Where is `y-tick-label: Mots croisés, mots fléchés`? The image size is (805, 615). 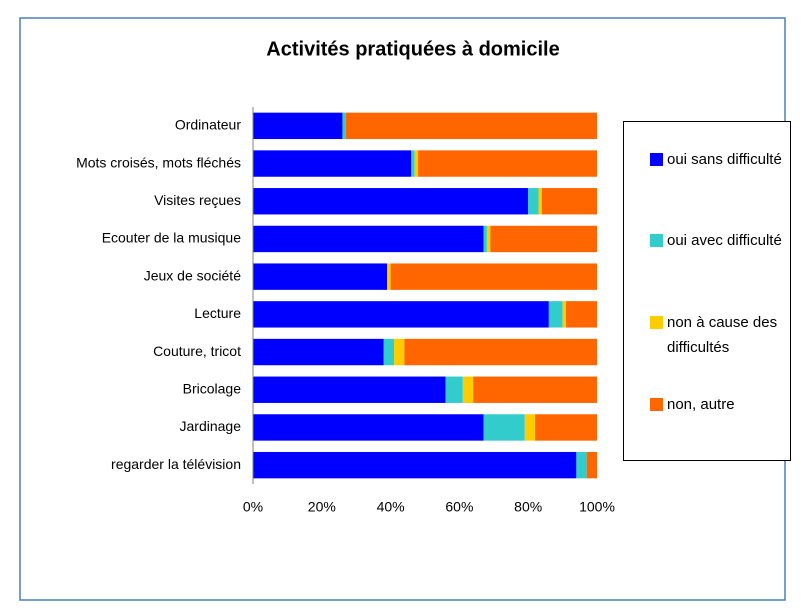
y-tick-label: Mots croisés, mots fléchés is located at coordinates (158, 162).